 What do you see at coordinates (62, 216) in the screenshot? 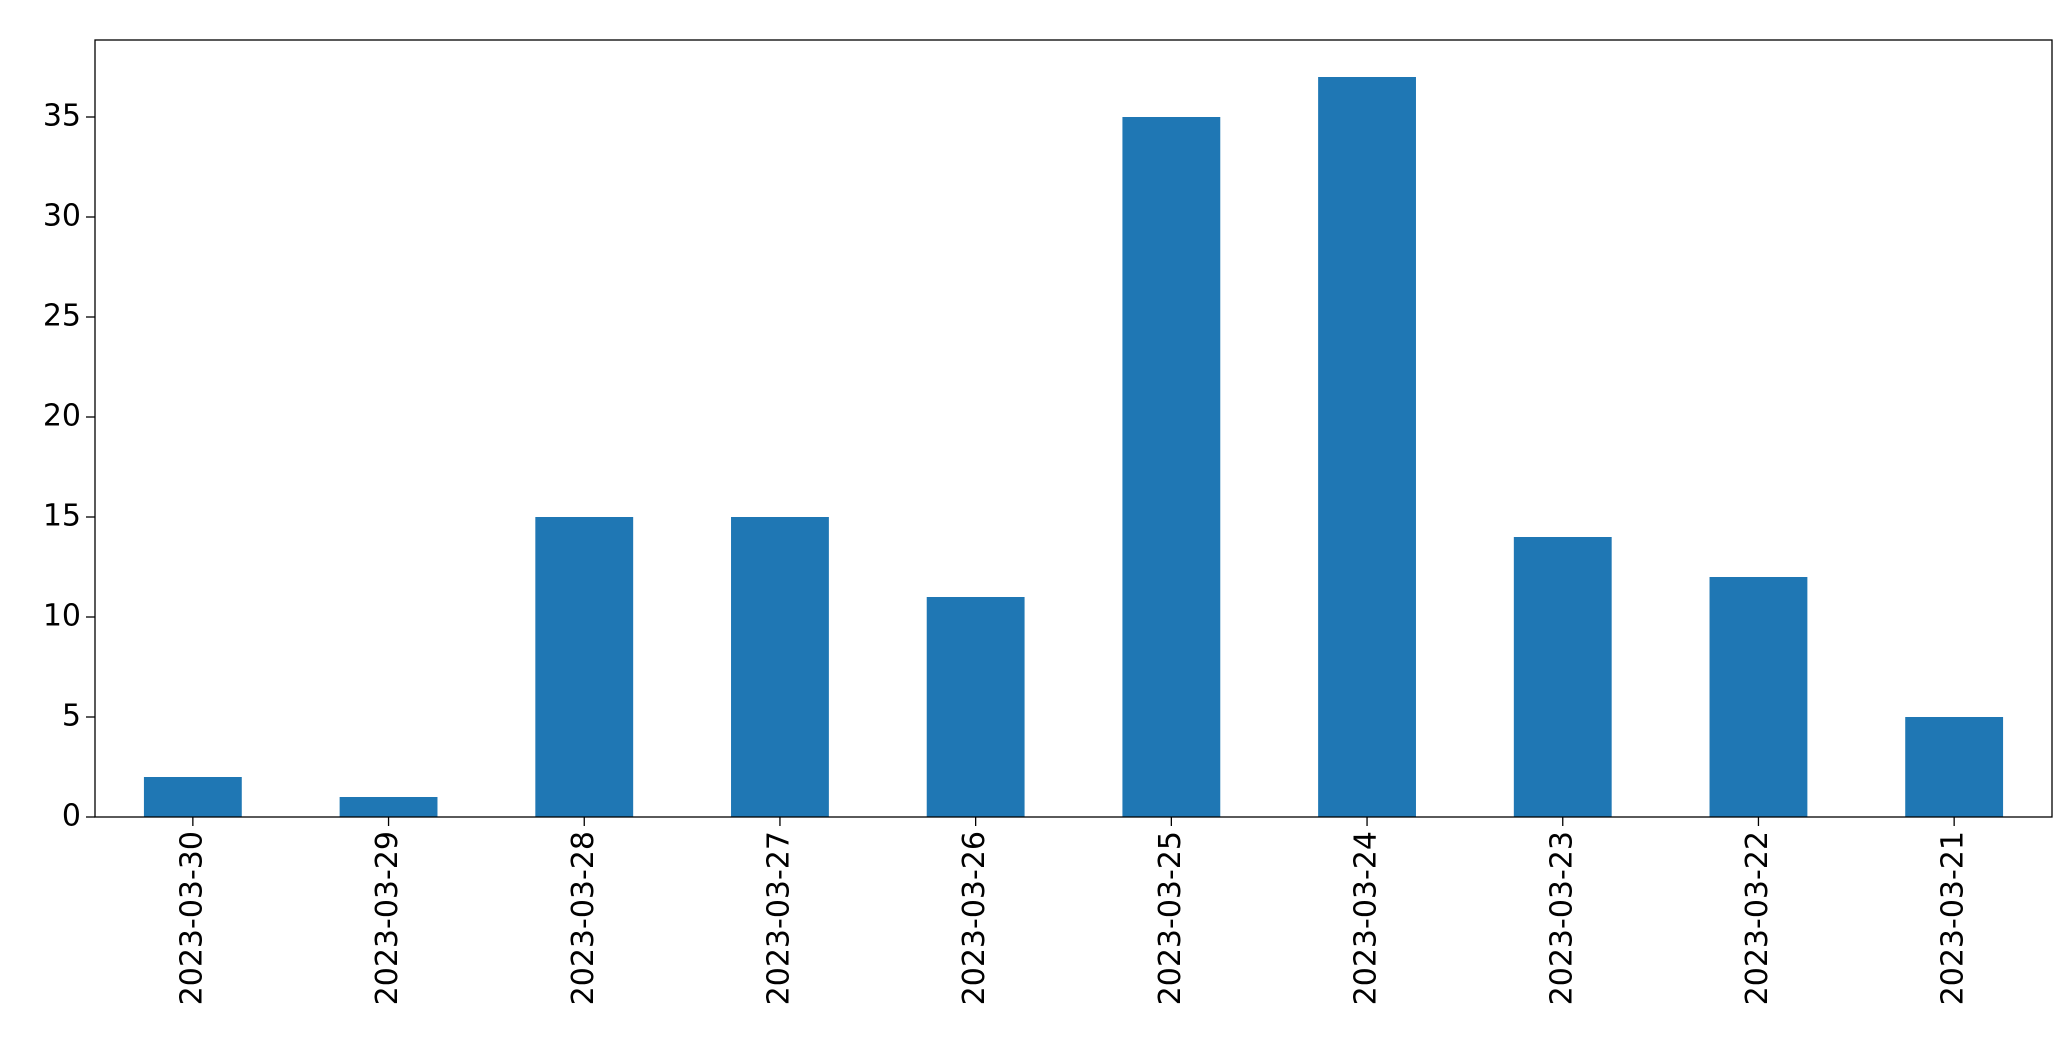
I see `y-tick-label: 30` at bounding box center [62, 216].